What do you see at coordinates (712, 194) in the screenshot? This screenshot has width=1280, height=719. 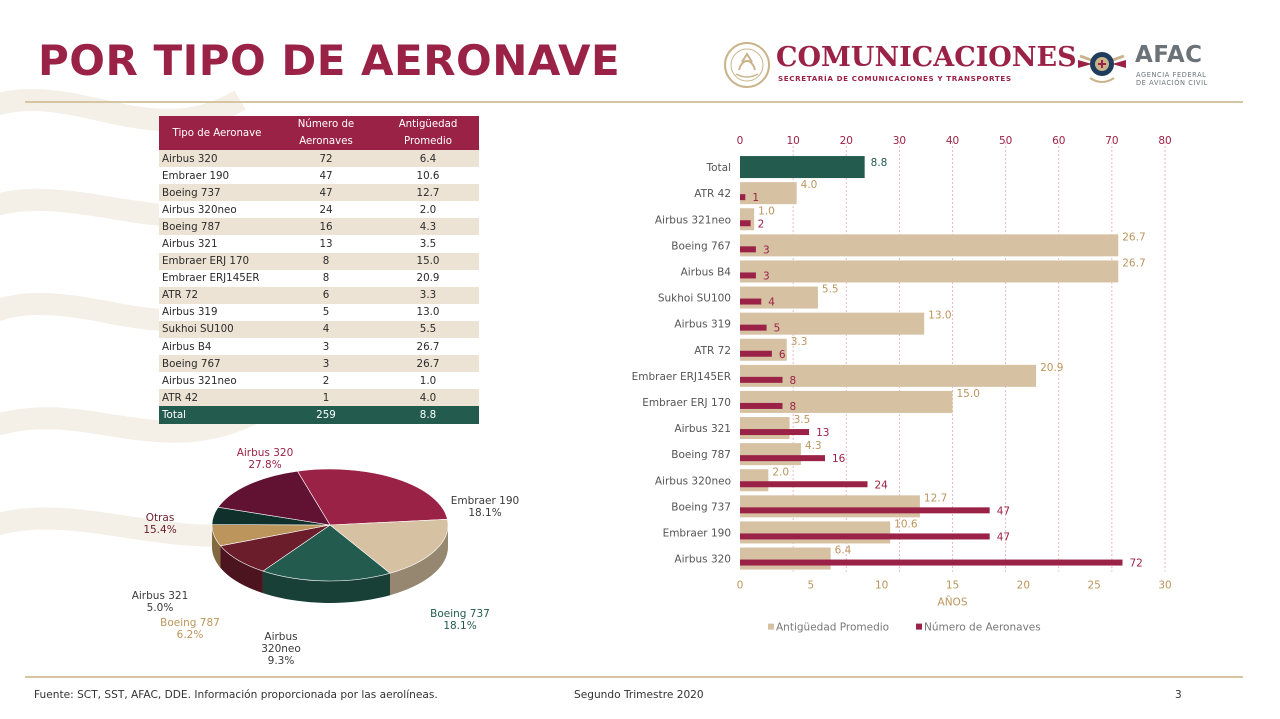 I see `category-label: ATR 42` at bounding box center [712, 194].